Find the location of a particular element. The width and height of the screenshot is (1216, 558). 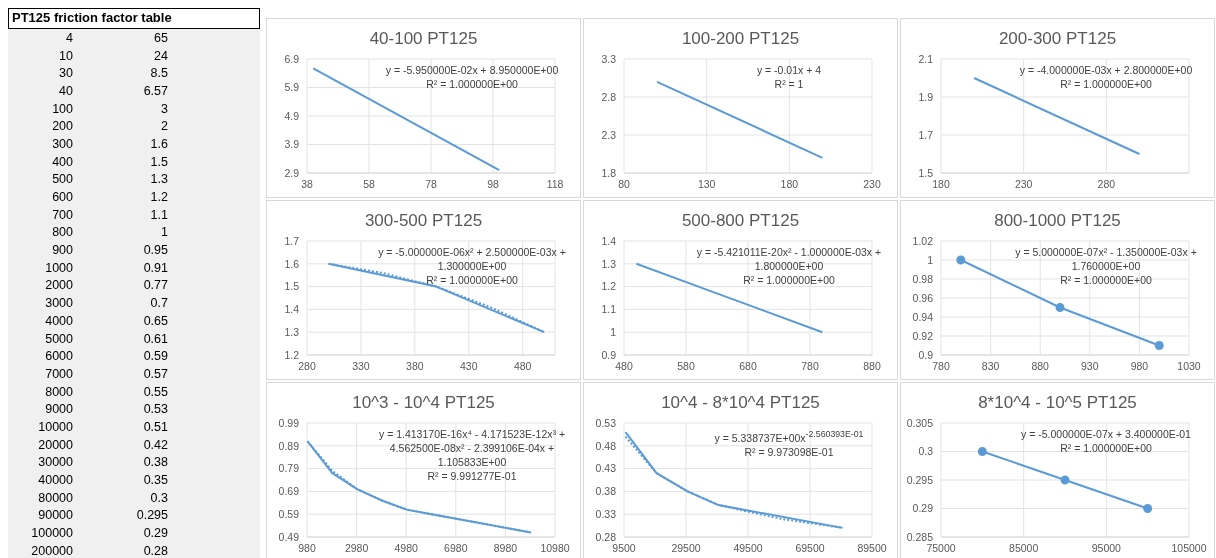

x-tick-label: 230 is located at coordinates (872, 184).